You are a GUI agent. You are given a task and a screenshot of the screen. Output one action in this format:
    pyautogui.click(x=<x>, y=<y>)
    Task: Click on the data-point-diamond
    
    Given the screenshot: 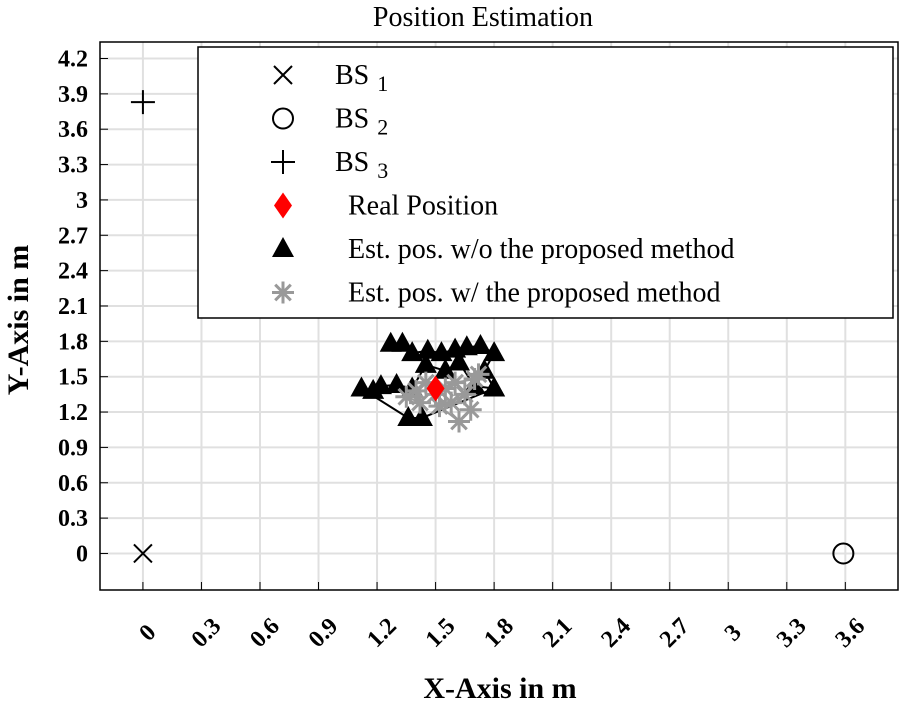 What is the action you would take?
    pyautogui.click(x=435, y=388)
    